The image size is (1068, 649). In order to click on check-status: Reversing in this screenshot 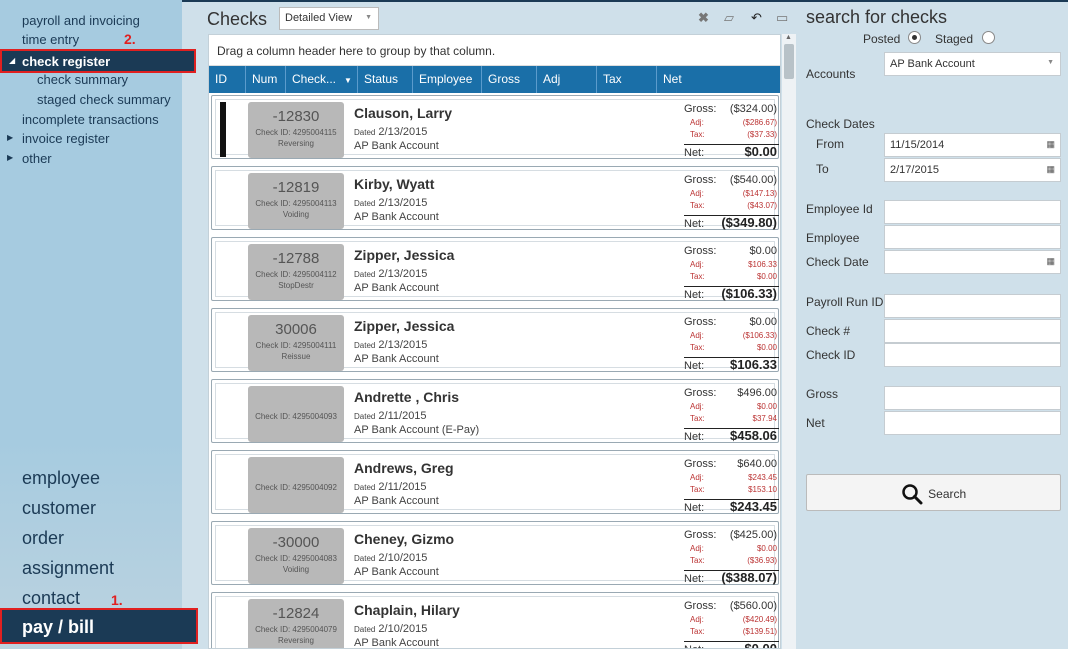, I will do `click(295, 143)`.